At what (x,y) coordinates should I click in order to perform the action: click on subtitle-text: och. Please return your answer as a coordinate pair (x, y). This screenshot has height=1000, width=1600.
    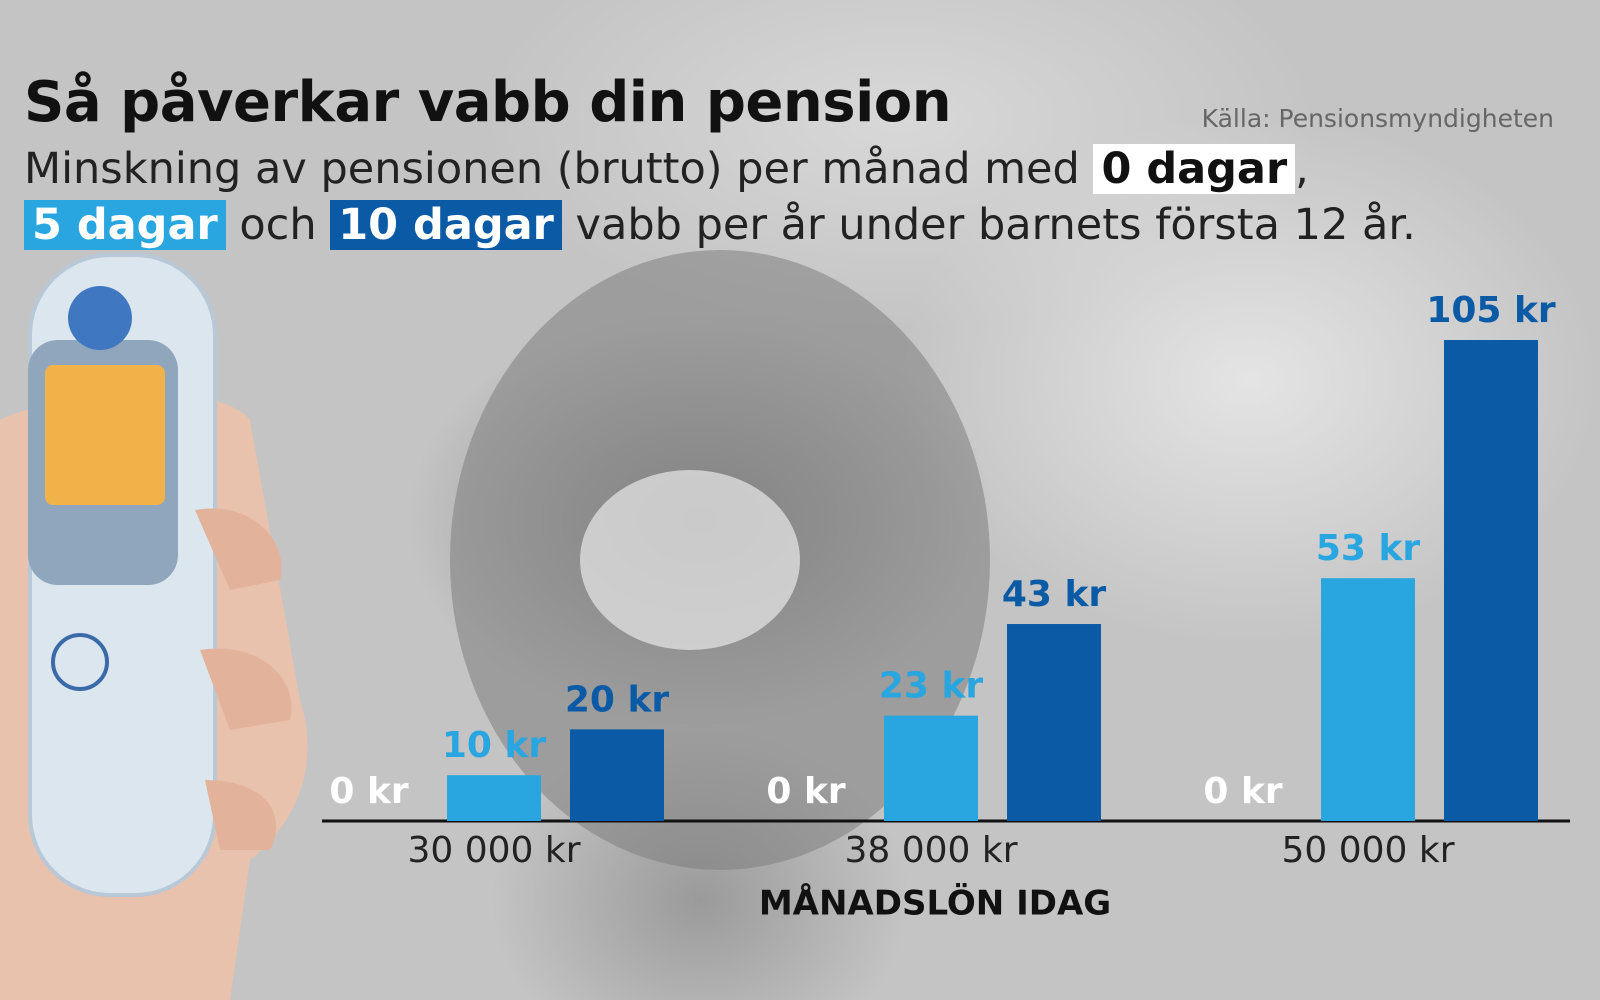
    Looking at the image, I should click on (278, 225).